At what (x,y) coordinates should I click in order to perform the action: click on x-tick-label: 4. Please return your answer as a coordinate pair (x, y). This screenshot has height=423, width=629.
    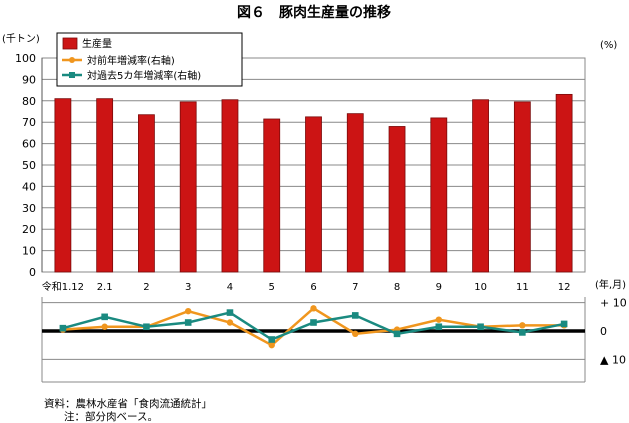
    Looking at the image, I should click on (230, 287).